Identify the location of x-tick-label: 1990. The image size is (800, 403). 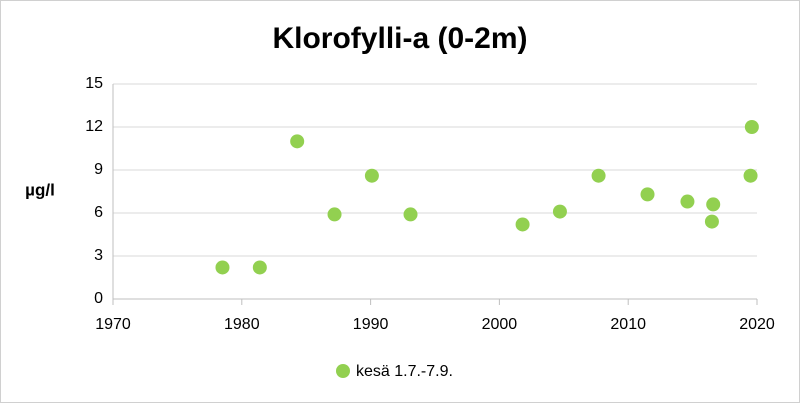
(371, 324).